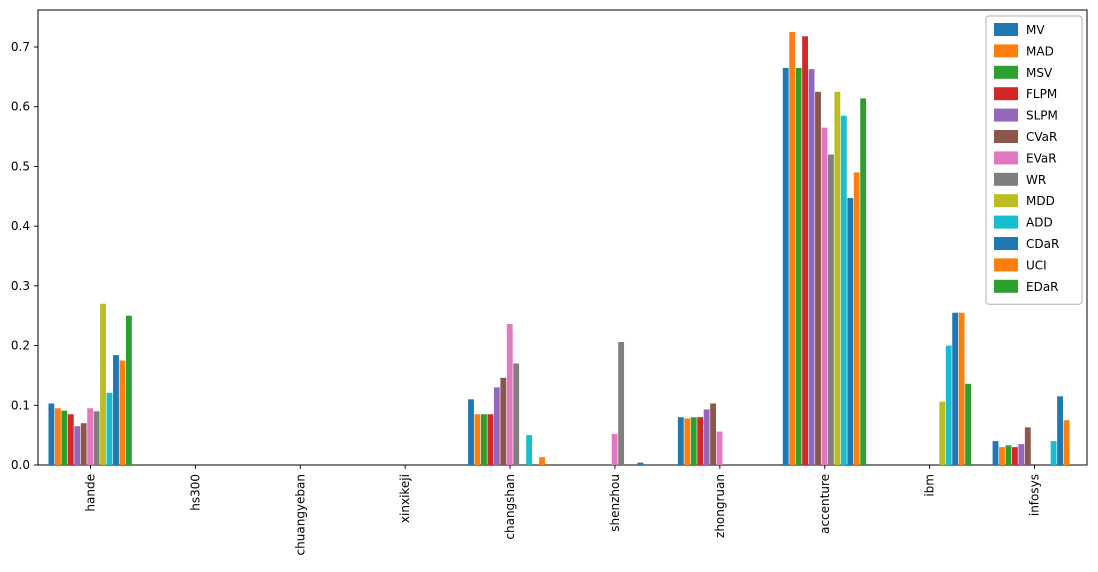 The height and width of the screenshot is (572, 1098). Describe the element at coordinates (1006, 222) in the screenshot. I see `legend-swatch-add` at that location.